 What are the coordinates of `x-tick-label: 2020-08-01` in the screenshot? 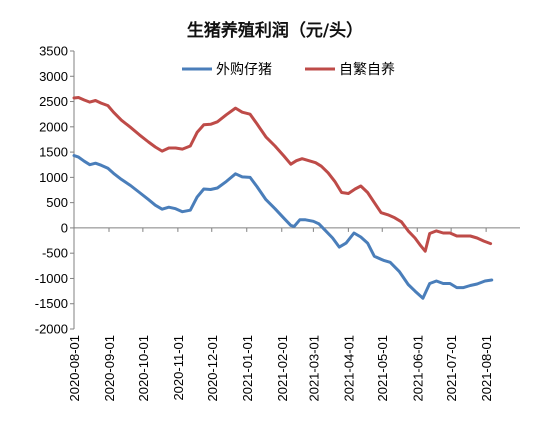 It's located at (74, 368).